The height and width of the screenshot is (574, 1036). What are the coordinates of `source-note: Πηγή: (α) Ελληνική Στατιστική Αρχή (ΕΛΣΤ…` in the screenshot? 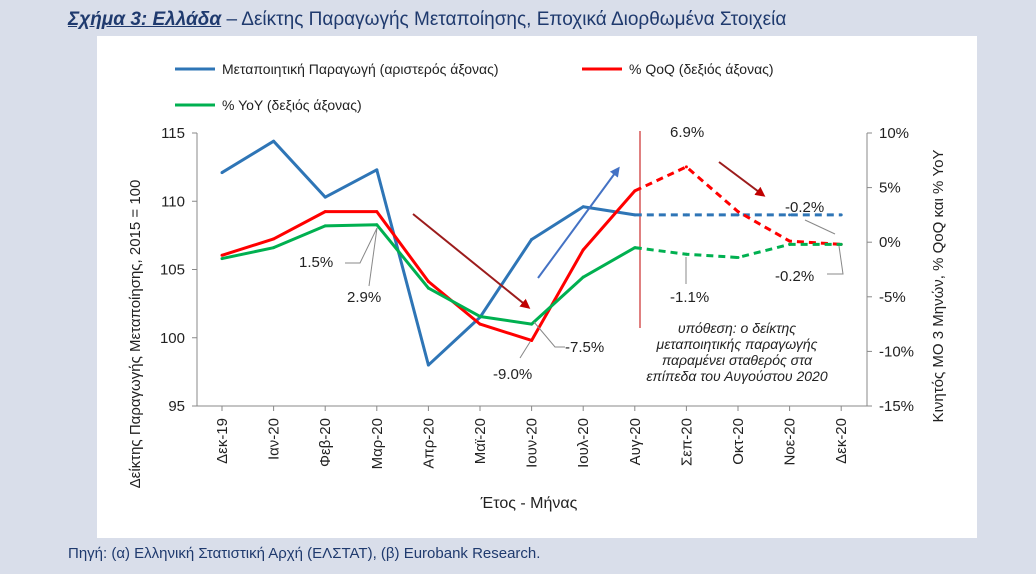 It's located at (304, 553).